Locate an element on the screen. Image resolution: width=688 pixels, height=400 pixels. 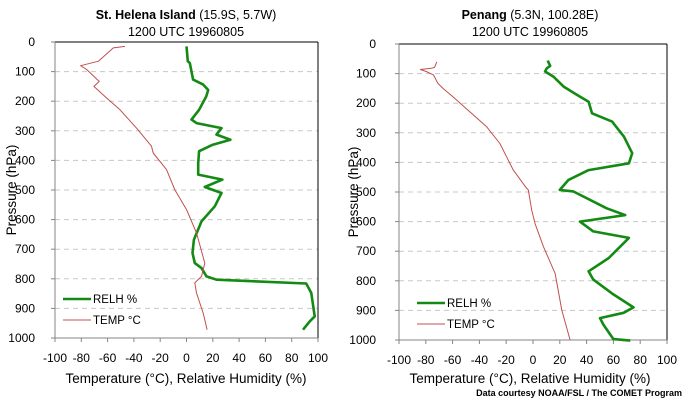
chart-title: Penang (5.3N, 100.28E) is located at coordinates (530, 15).